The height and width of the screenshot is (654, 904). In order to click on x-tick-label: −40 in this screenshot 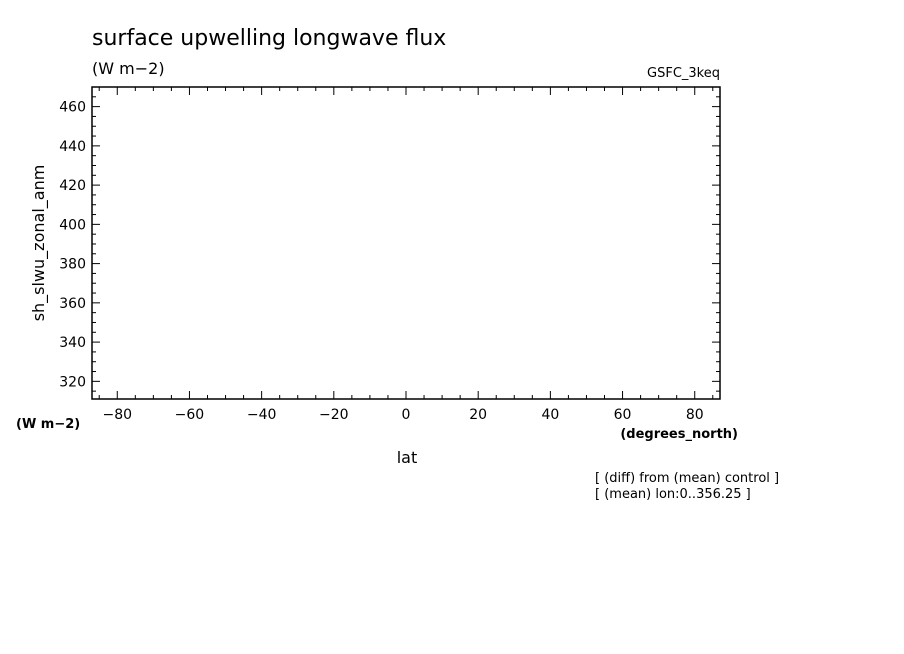, I will do `click(262, 415)`.